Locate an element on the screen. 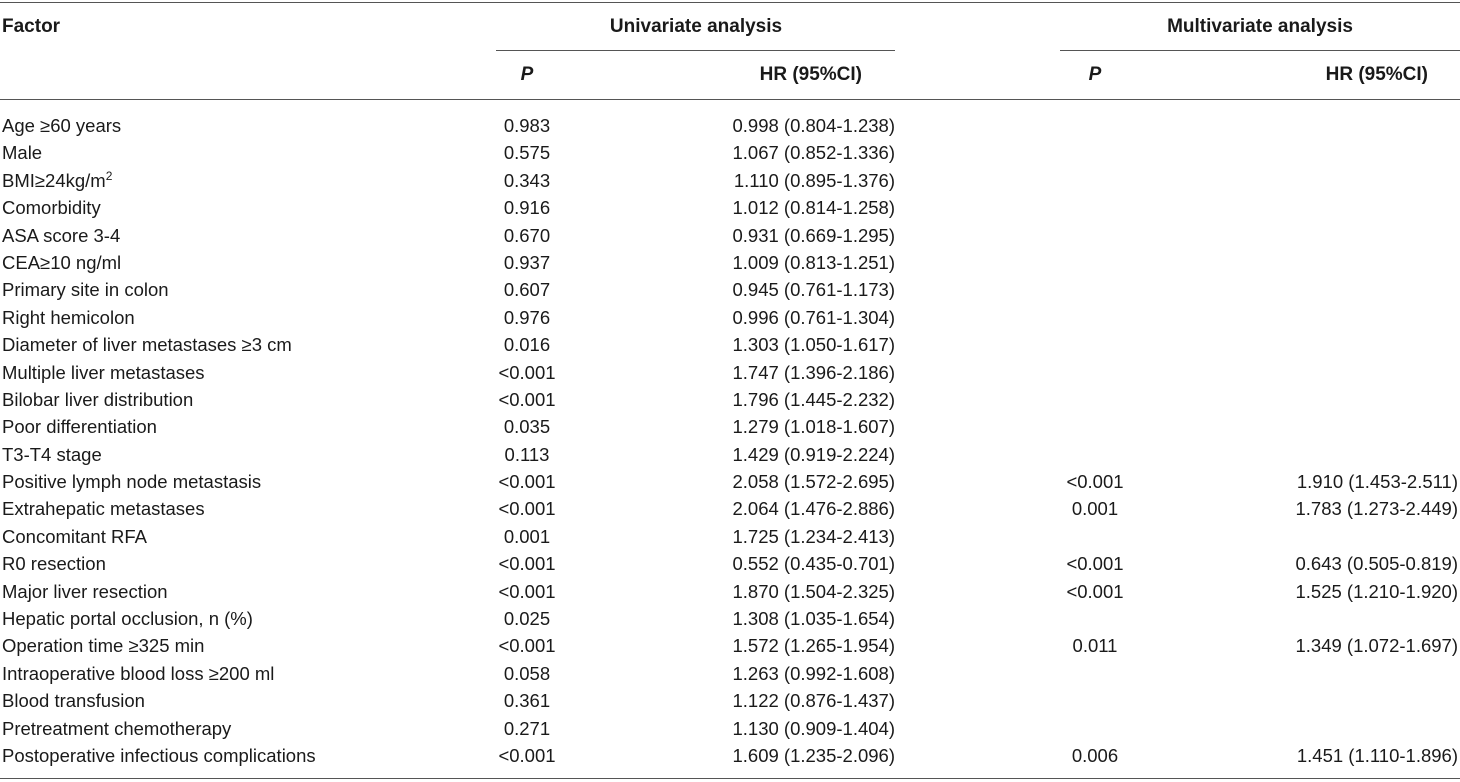 The width and height of the screenshot is (1460, 782). factor-text: Primary site in colon is located at coordinates (85, 290).